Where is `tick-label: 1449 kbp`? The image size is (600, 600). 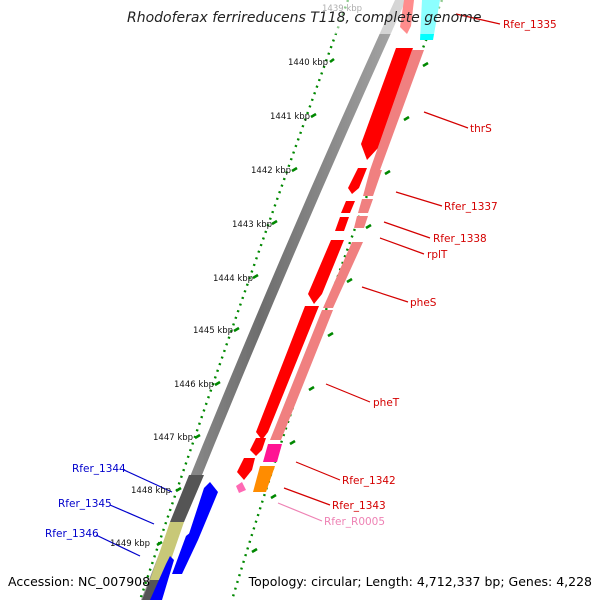 tick-label: 1449 kbp is located at coordinates (130, 544).